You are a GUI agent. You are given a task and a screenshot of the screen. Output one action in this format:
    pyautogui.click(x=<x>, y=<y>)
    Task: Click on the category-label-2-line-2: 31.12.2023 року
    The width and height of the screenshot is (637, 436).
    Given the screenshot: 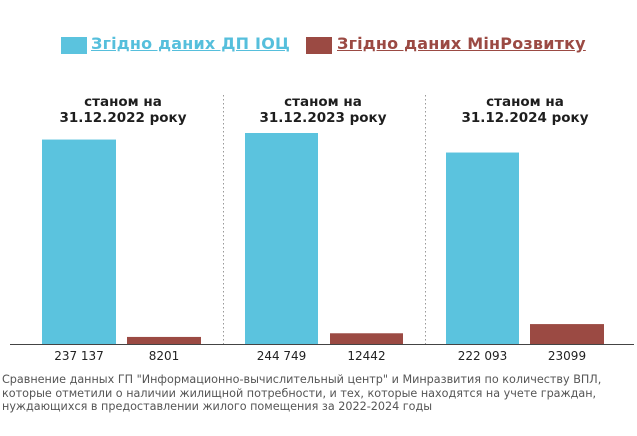 What is the action you would take?
    pyautogui.click(x=322, y=118)
    